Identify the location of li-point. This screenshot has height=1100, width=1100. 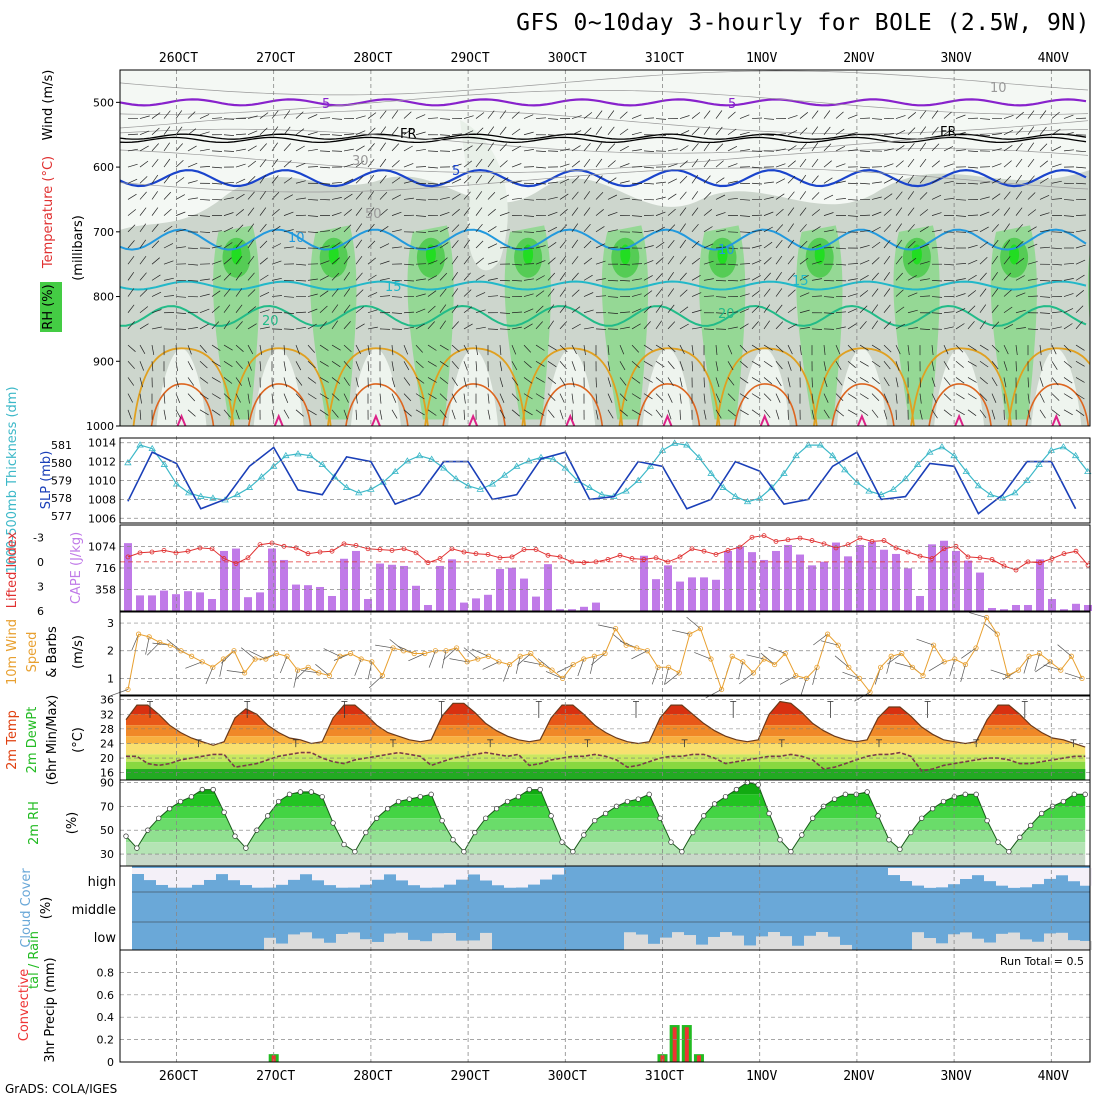
(128, 557).